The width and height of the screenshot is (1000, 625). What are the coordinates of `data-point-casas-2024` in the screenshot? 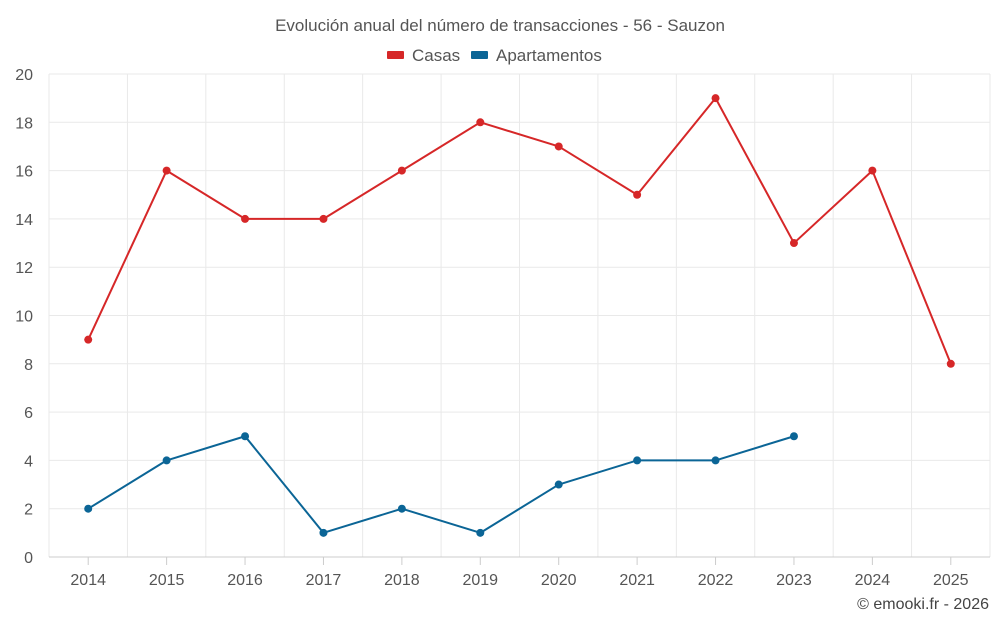 It's located at (872, 170).